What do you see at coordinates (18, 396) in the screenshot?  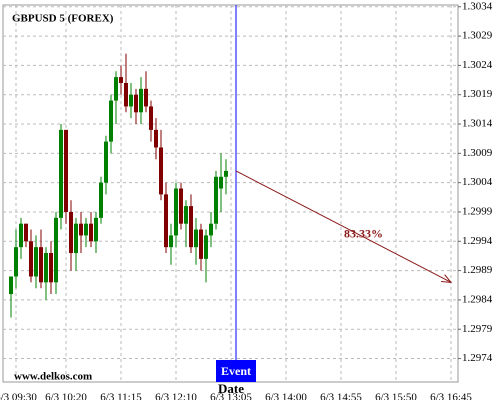 I see `x-tick-label: 6/3 09:30` at bounding box center [18, 396].